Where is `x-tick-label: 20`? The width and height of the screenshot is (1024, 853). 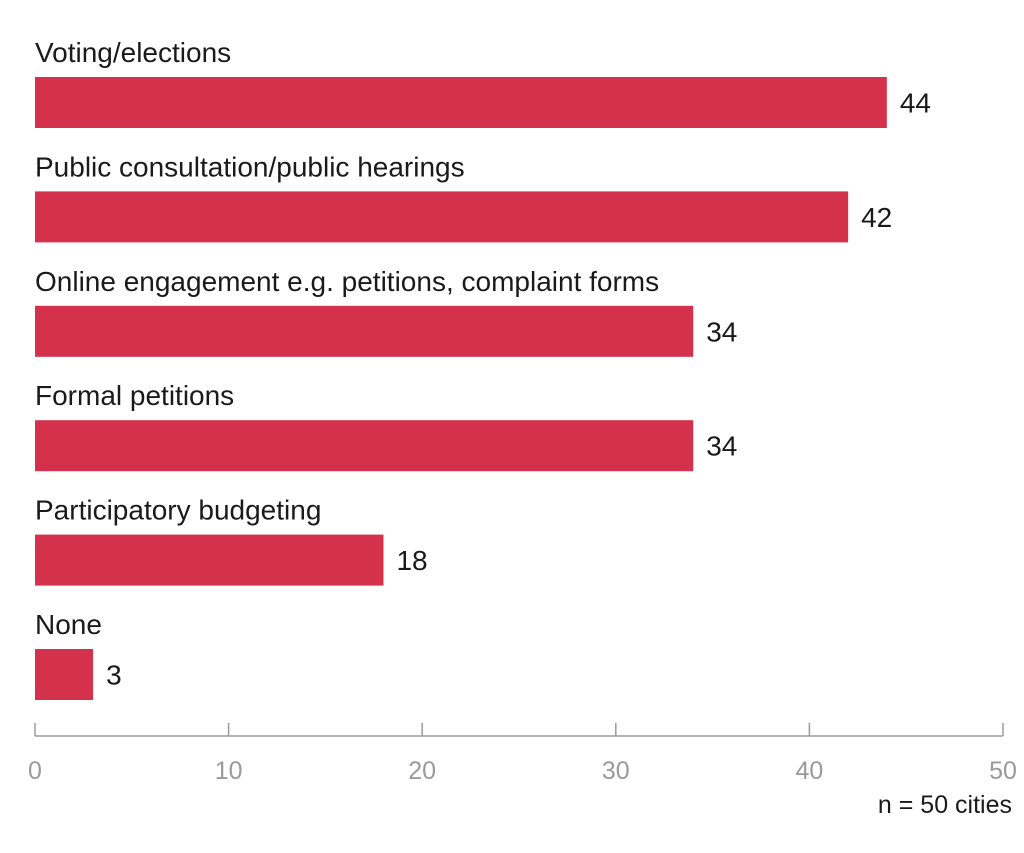
x-tick-label: 20 is located at coordinates (422, 771).